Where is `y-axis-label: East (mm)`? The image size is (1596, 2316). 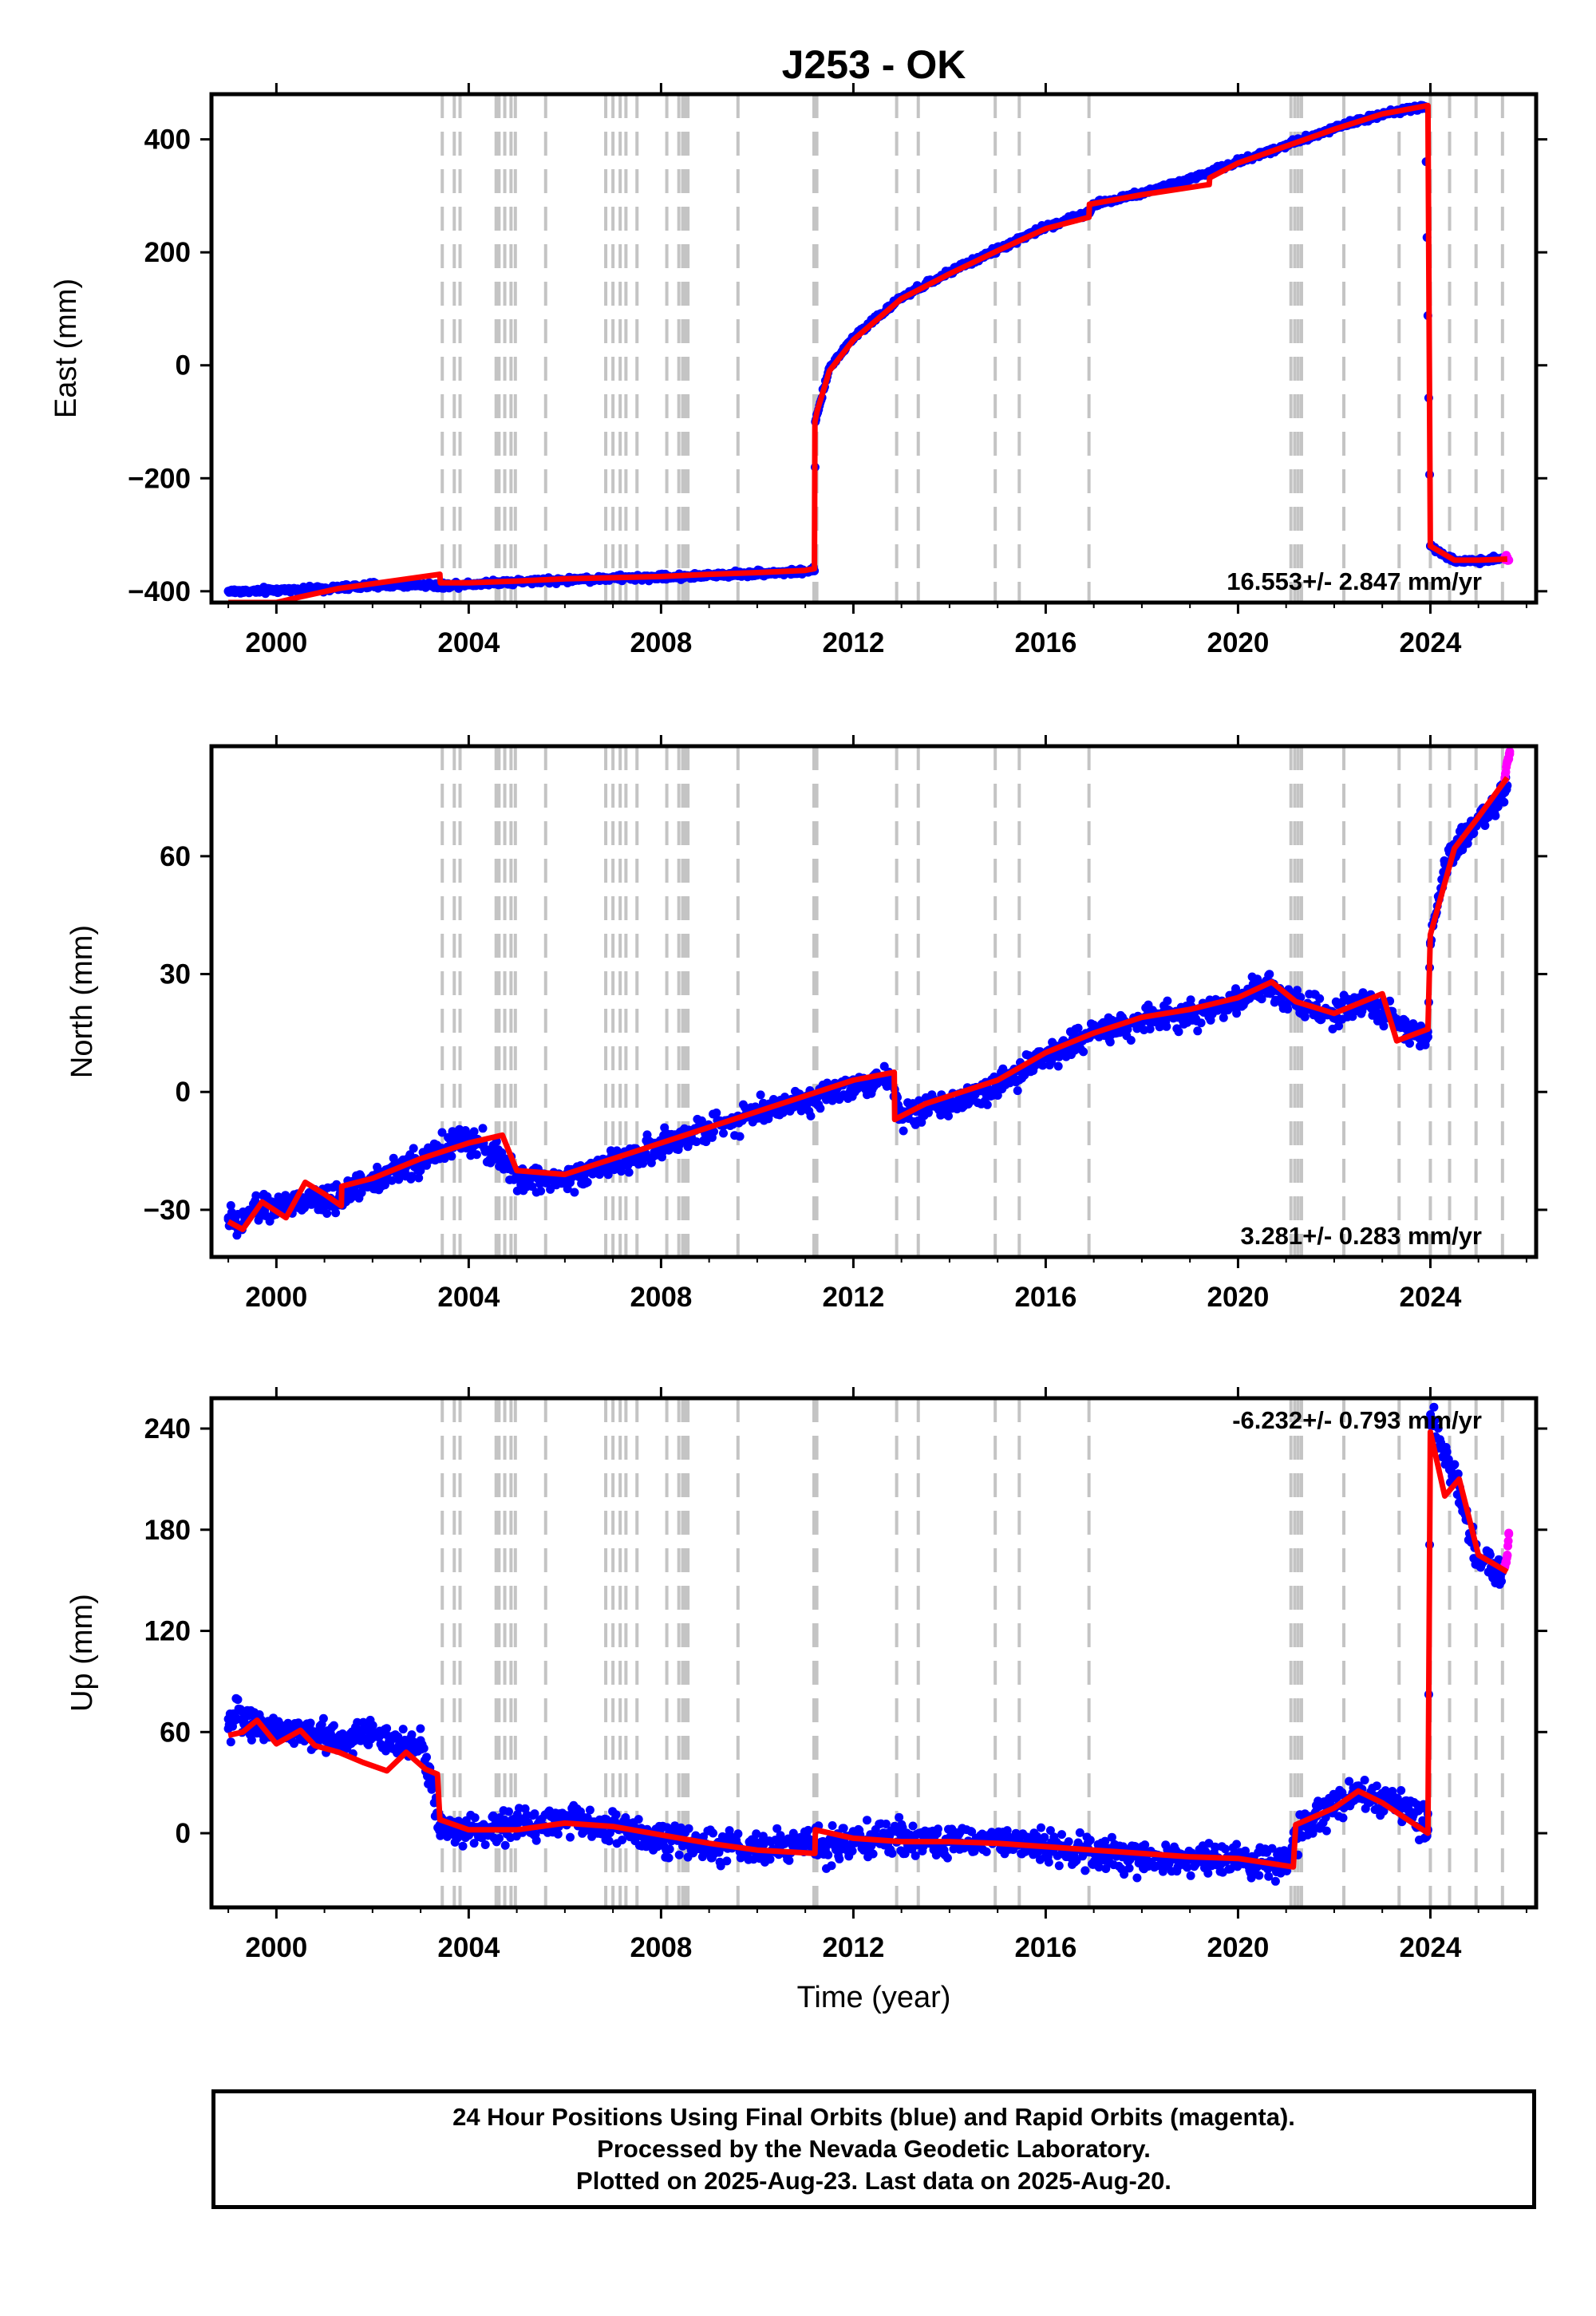 y-axis-label: East (mm) is located at coordinates (66, 348).